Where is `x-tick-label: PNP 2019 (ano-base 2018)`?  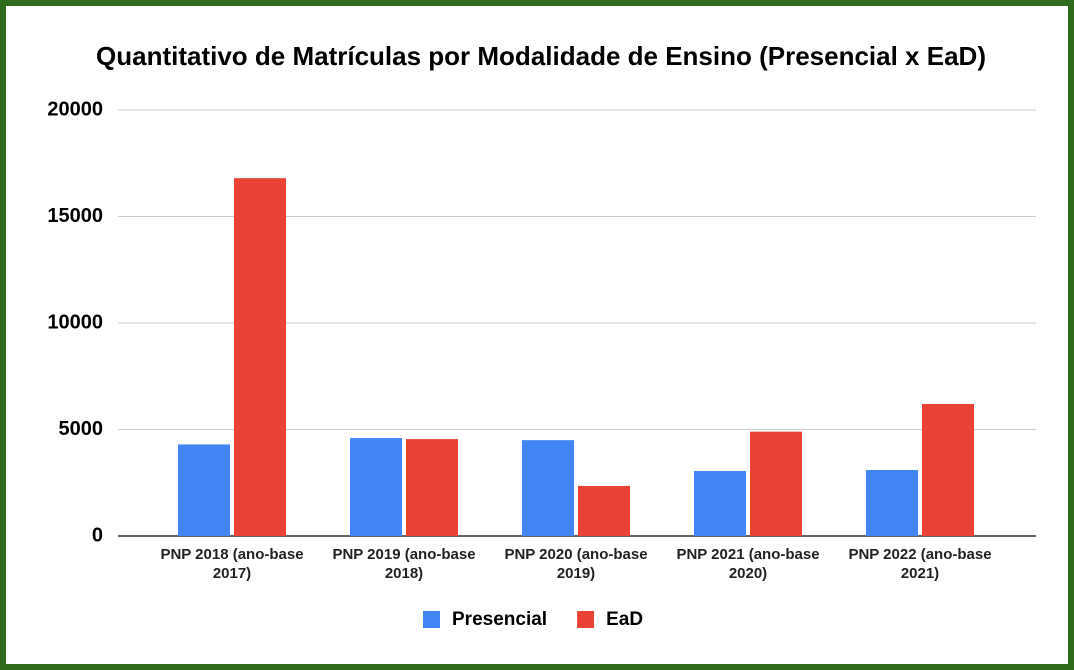
x-tick-label: PNP 2019 (ano-base 2018) is located at coordinates (404, 564).